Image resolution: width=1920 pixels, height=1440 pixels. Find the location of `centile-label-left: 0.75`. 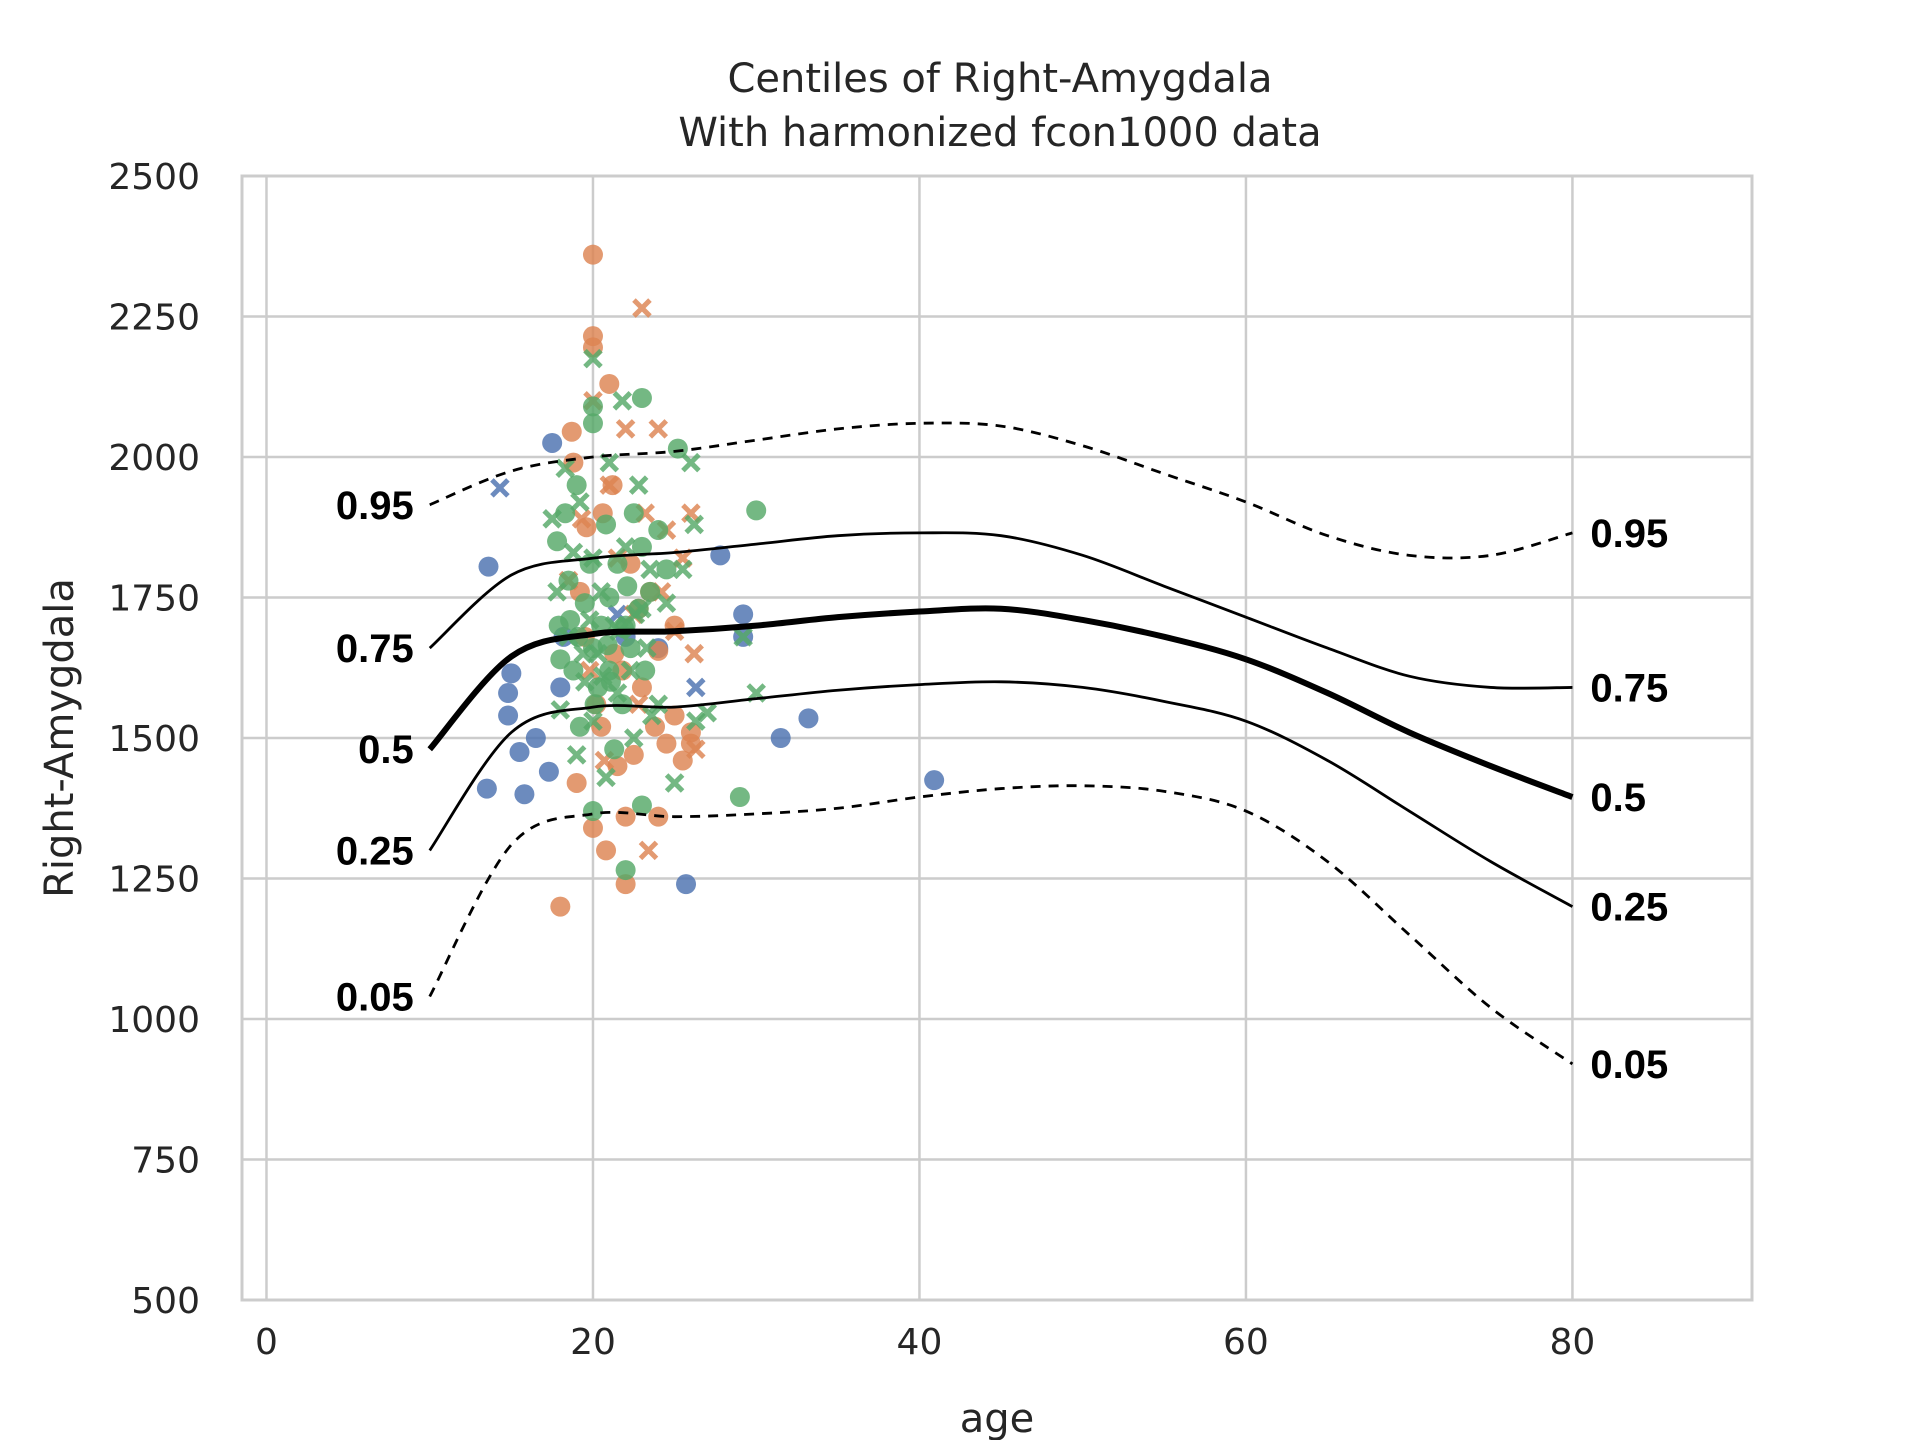

centile-label-left: 0.75 is located at coordinates (375, 649).